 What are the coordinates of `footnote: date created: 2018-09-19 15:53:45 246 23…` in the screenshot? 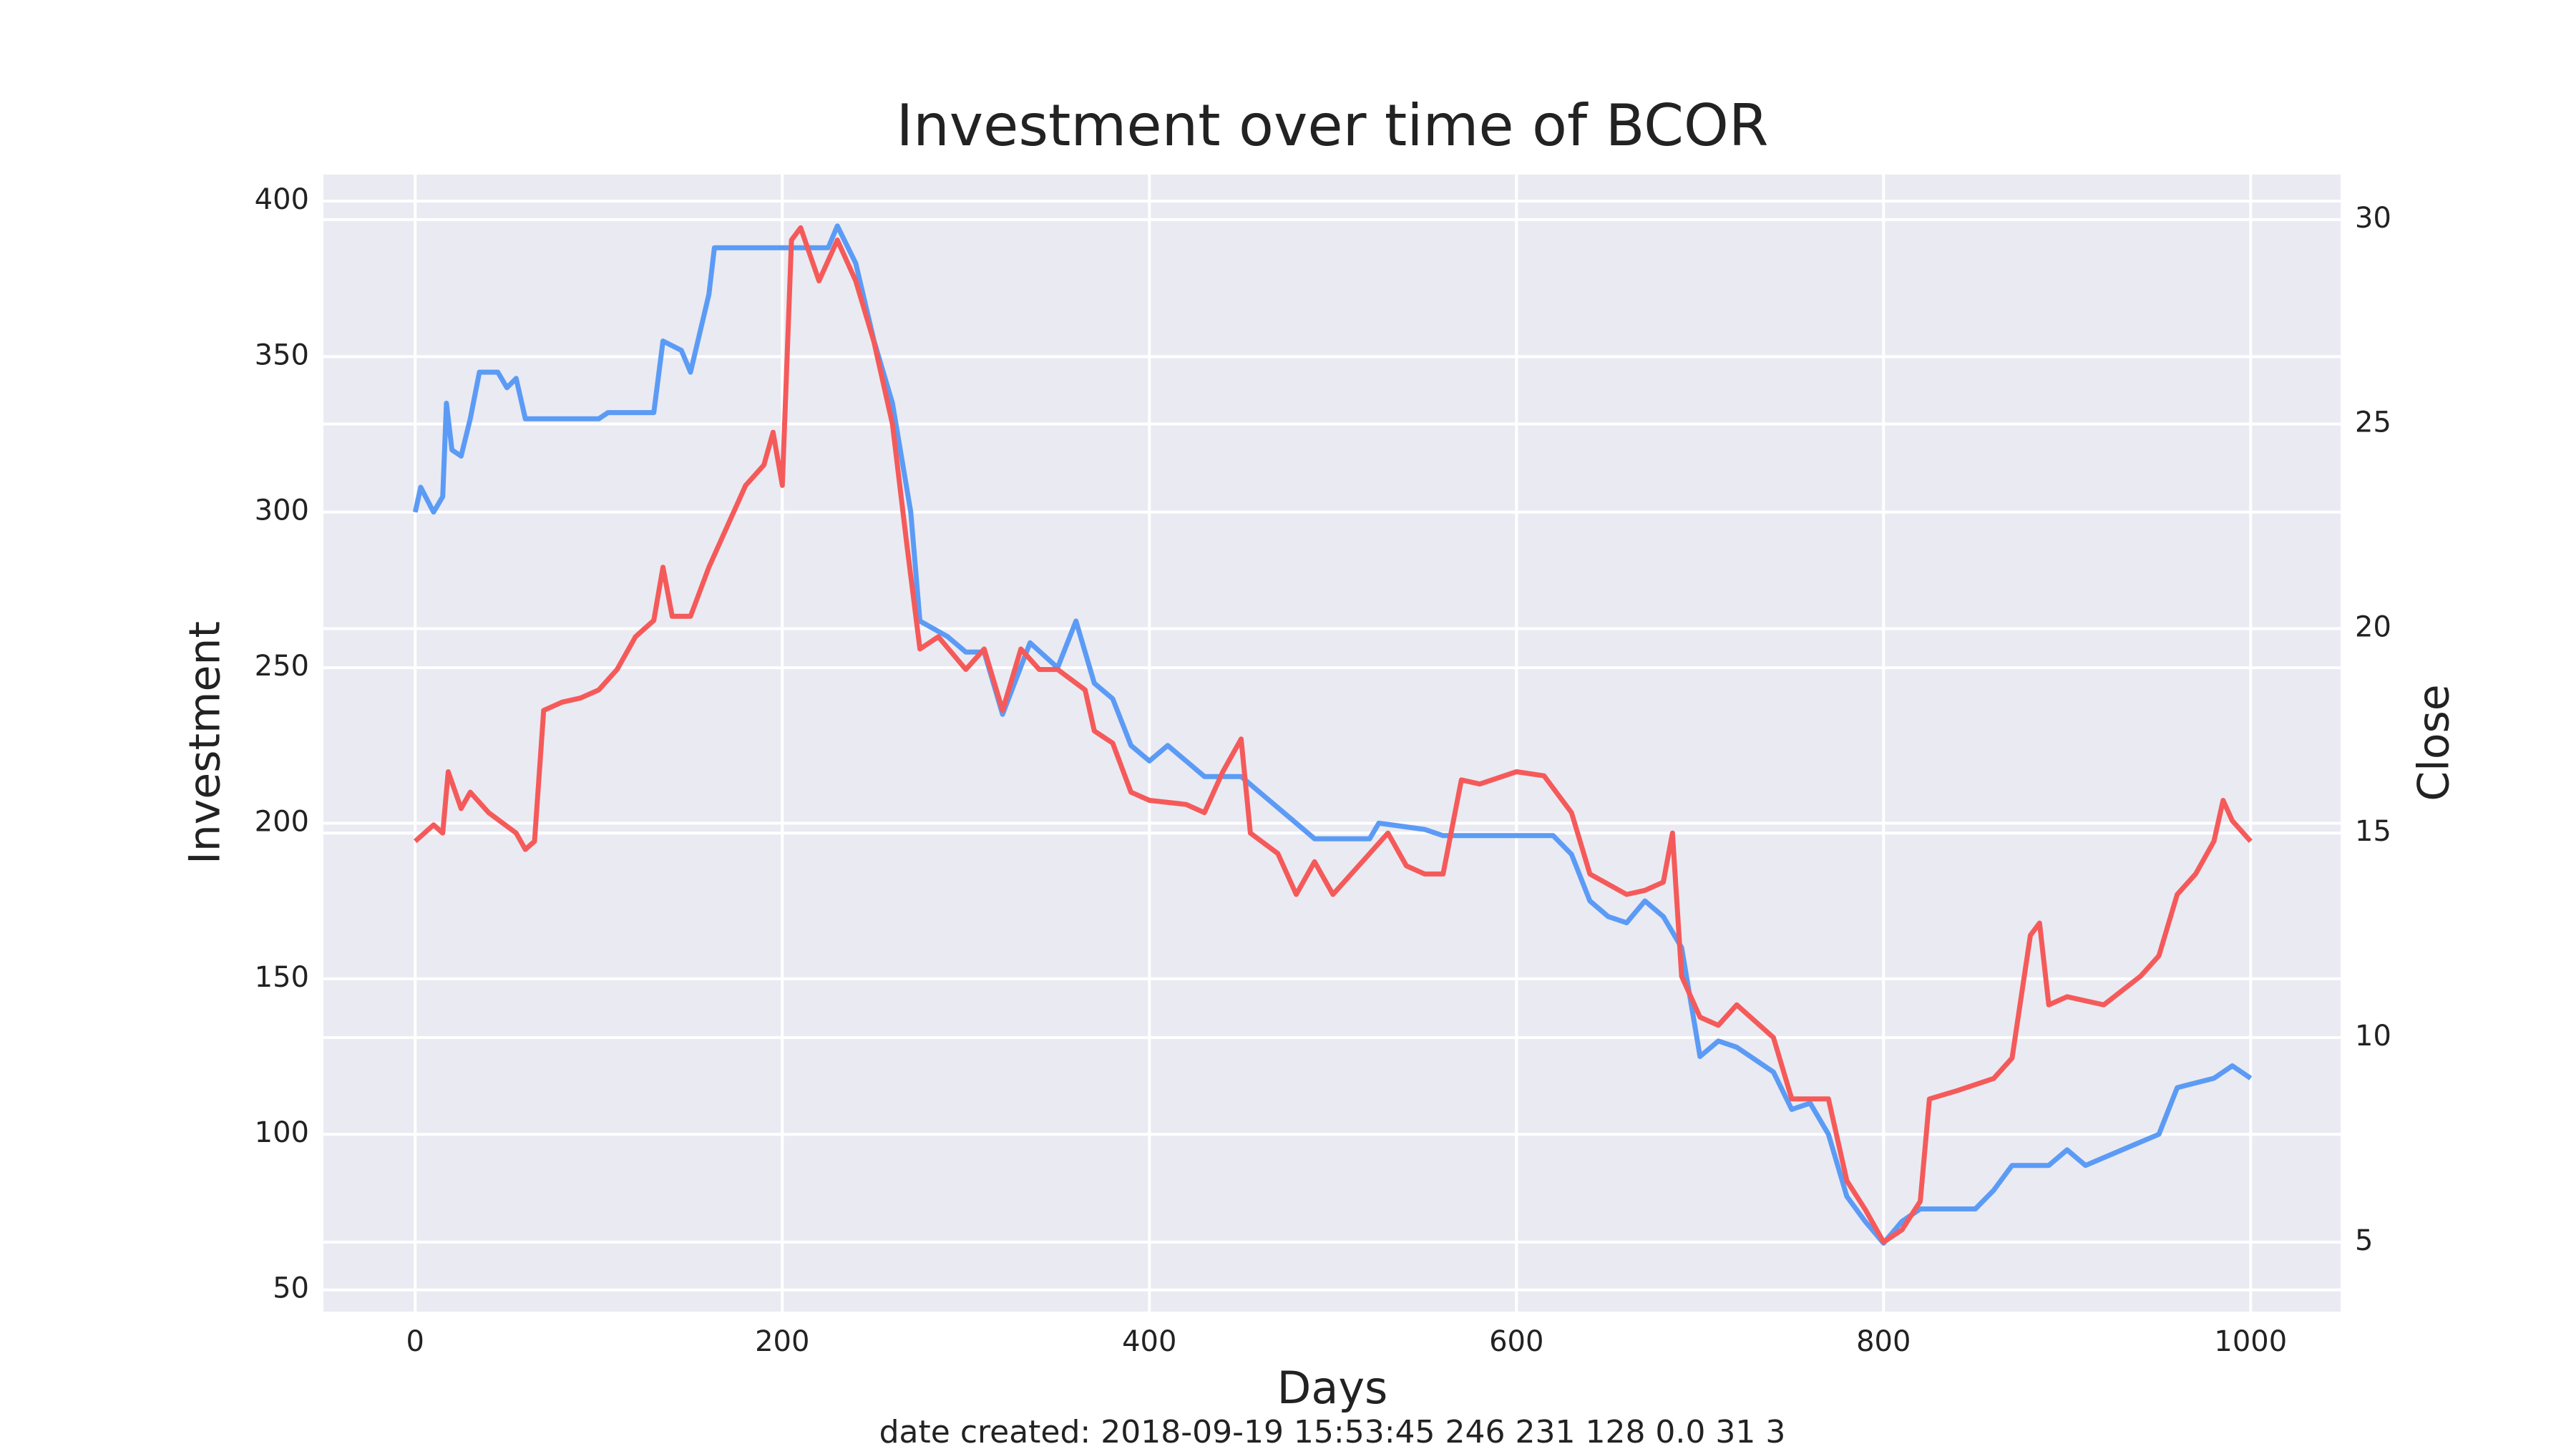 It's located at (1332, 1431).